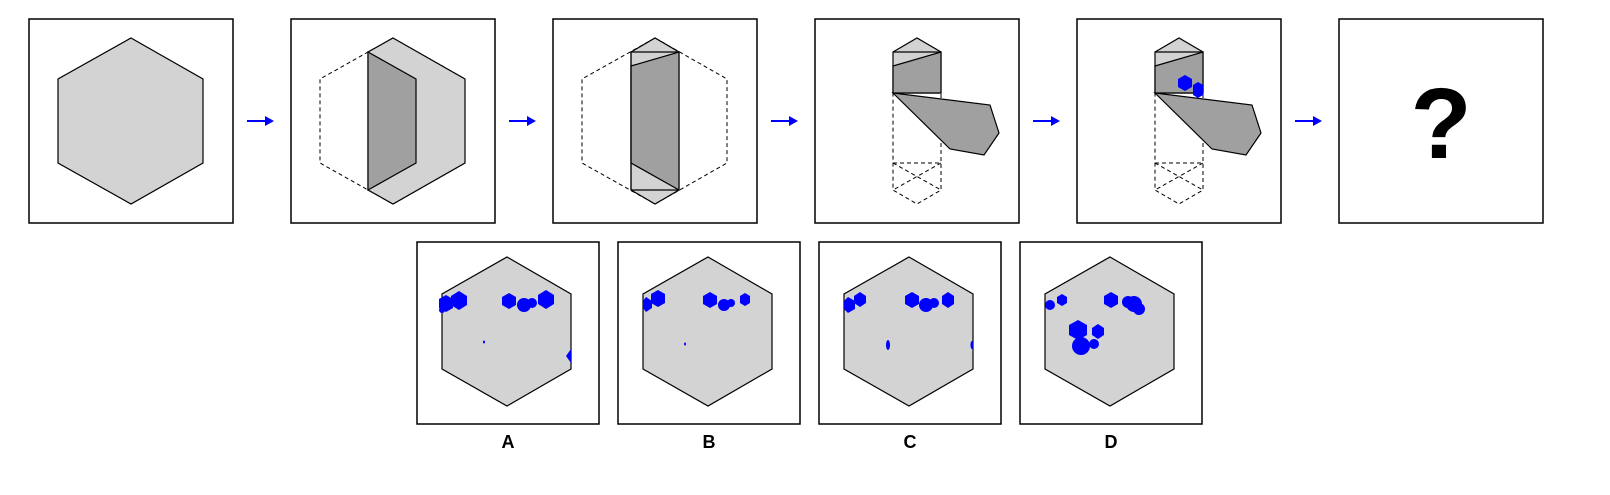 The width and height of the screenshot is (1610, 495). Describe the element at coordinates (910, 442) in the screenshot. I see `option-c-label: C` at that location.